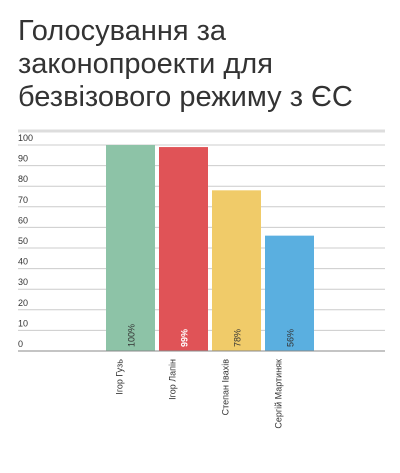 This screenshot has height=473, width=400. I want to click on y-tick-label: 0, so click(20, 344).